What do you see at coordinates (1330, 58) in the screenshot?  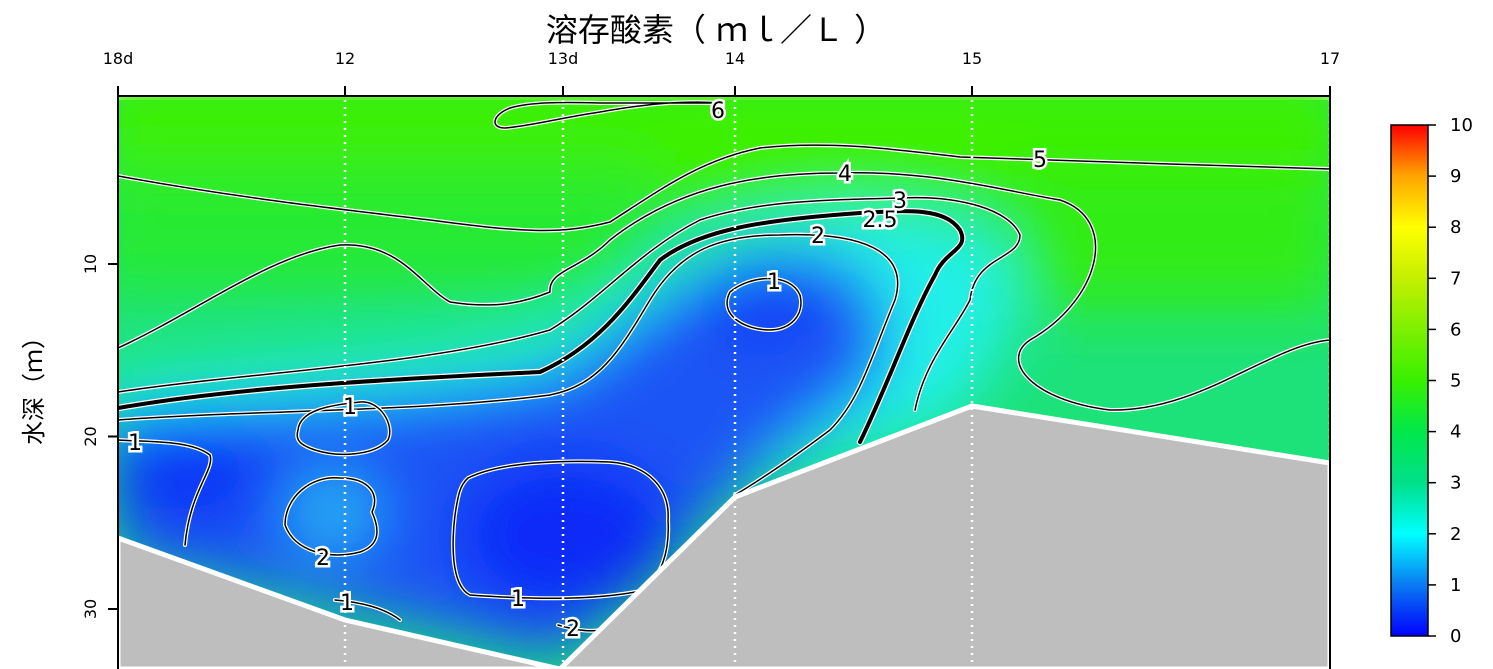 I see `x-tick-label-17: 17` at bounding box center [1330, 58].